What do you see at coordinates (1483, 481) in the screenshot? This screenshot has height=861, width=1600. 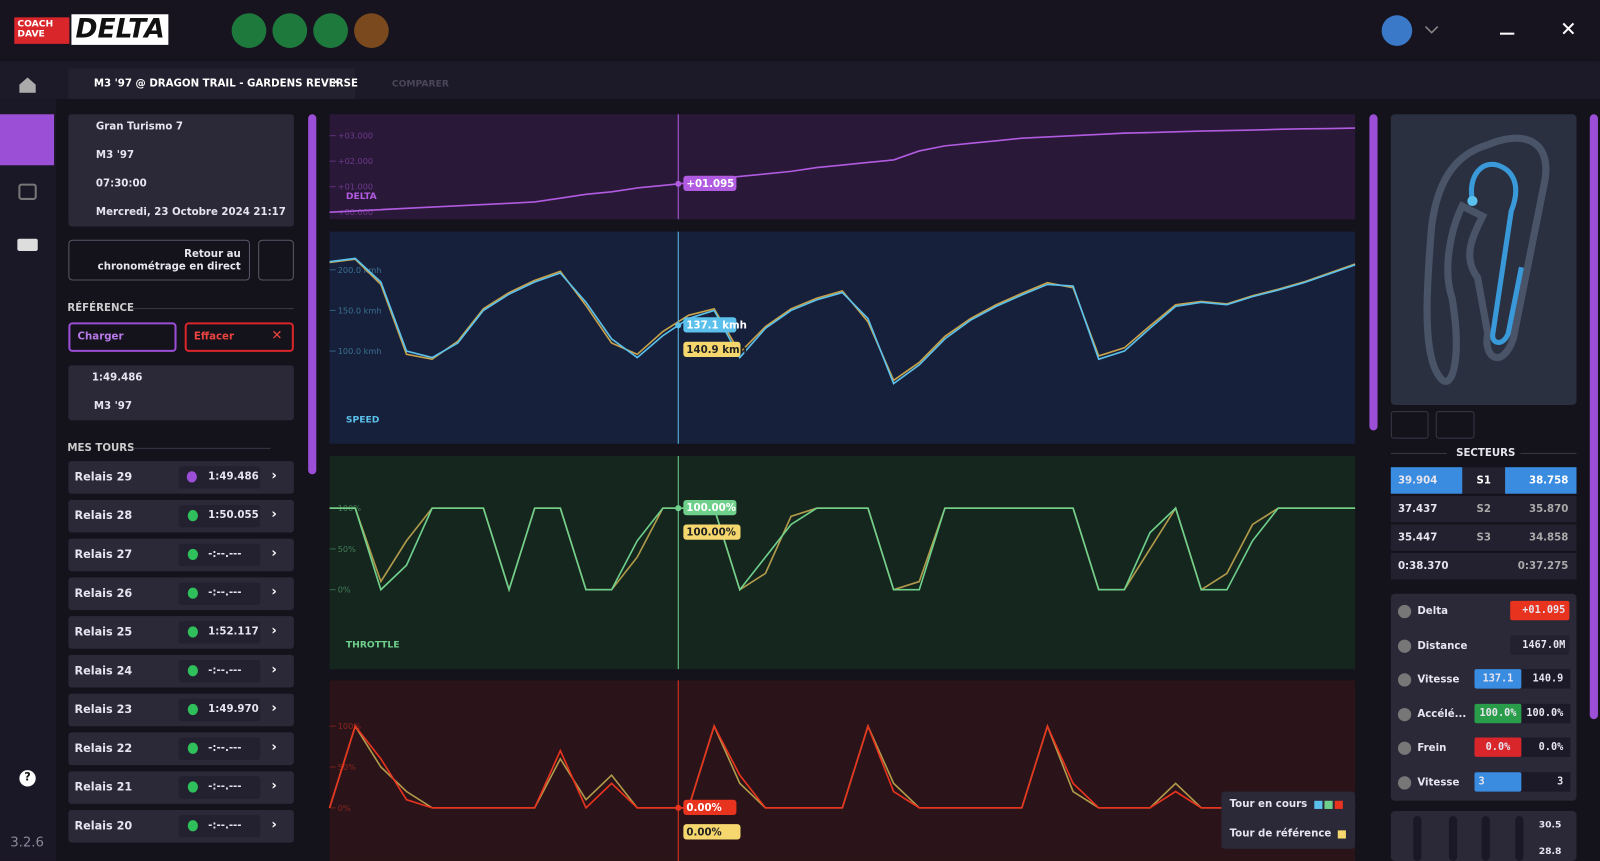 I see `sector-name: S1` at bounding box center [1483, 481].